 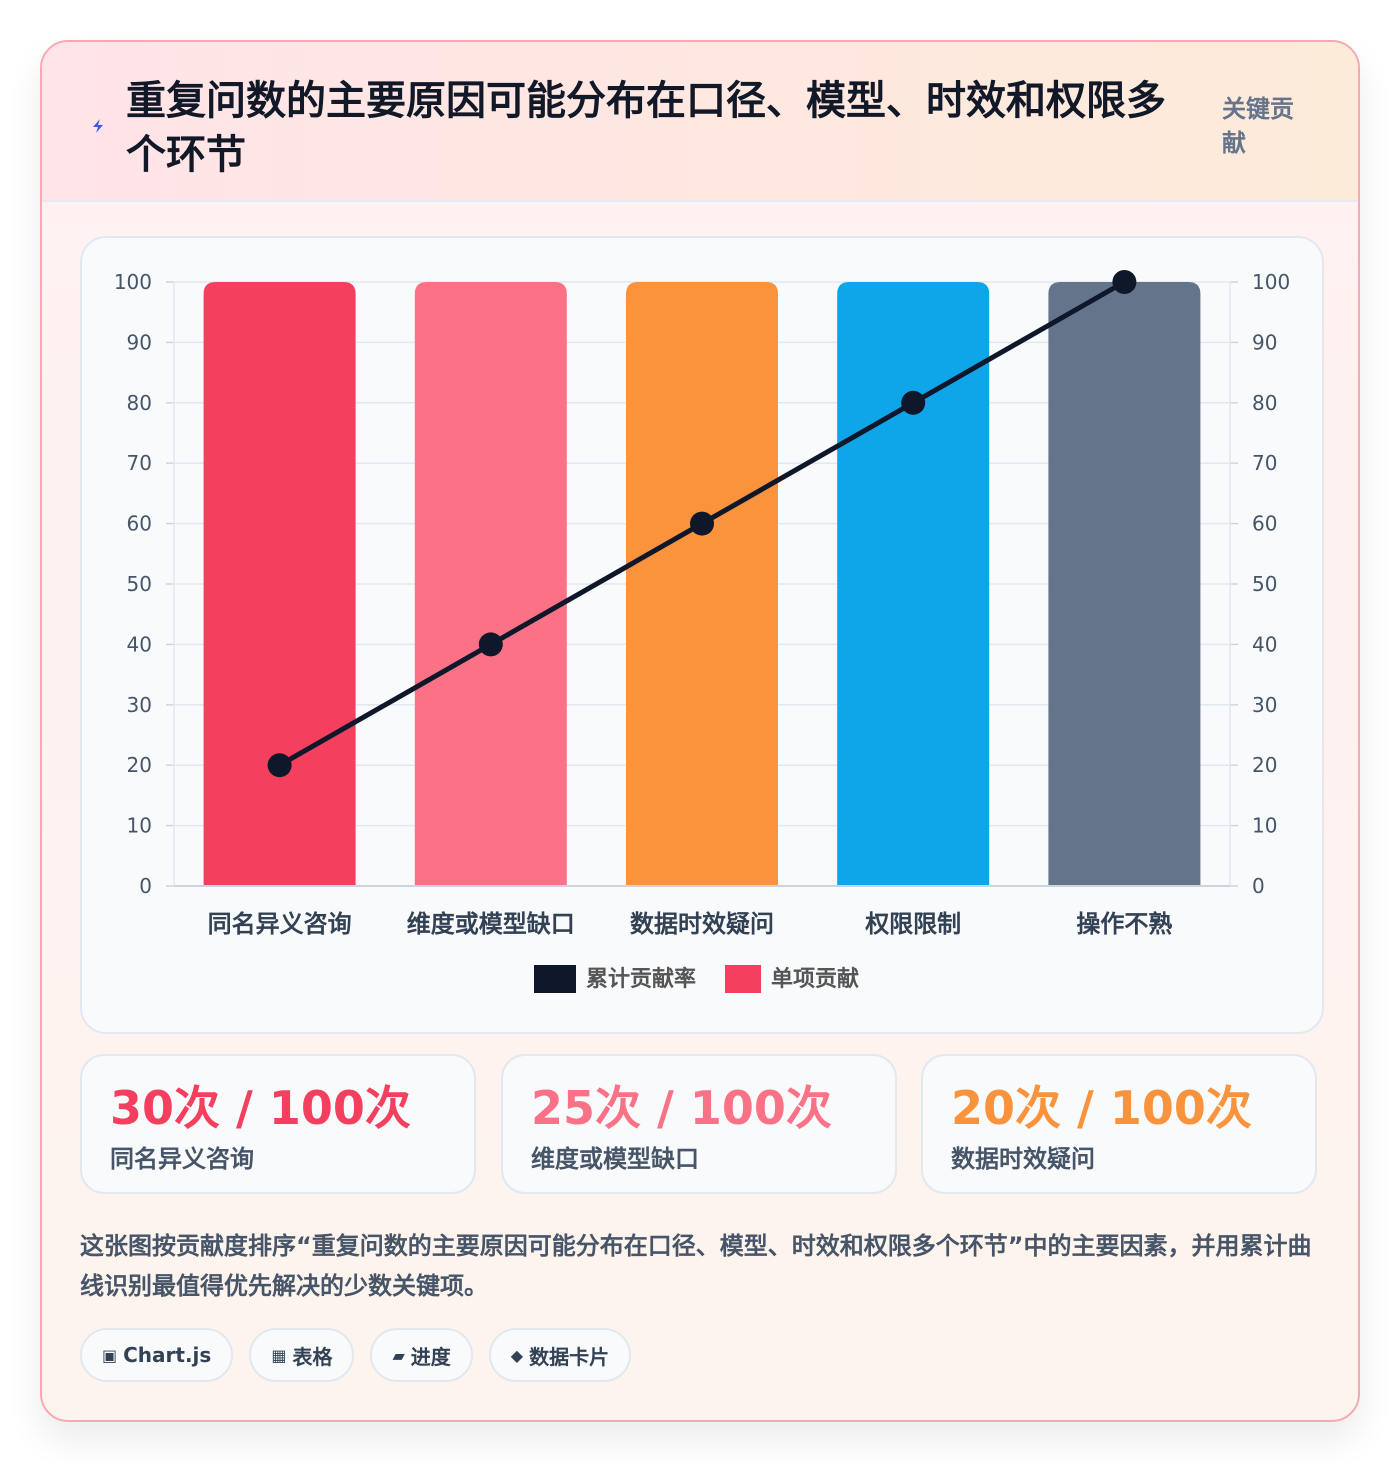 What do you see at coordinates (167, 1355) in the screenshot?
I see `chip-label: Chart.js` at bounding box center [167, 1355].